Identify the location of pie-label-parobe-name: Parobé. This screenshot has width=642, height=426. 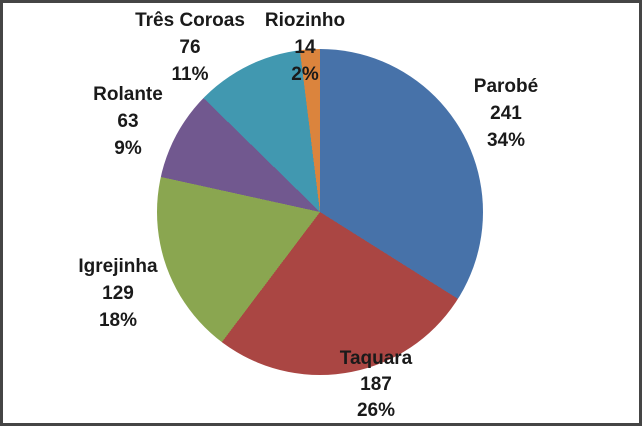
(506, 86).